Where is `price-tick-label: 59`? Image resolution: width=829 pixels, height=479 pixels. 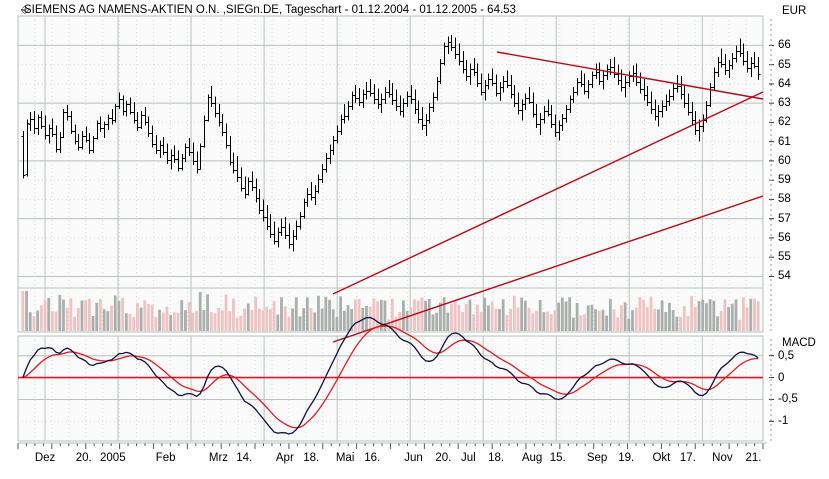
price-tick-label: 59 is located at coordinates (784, 180).